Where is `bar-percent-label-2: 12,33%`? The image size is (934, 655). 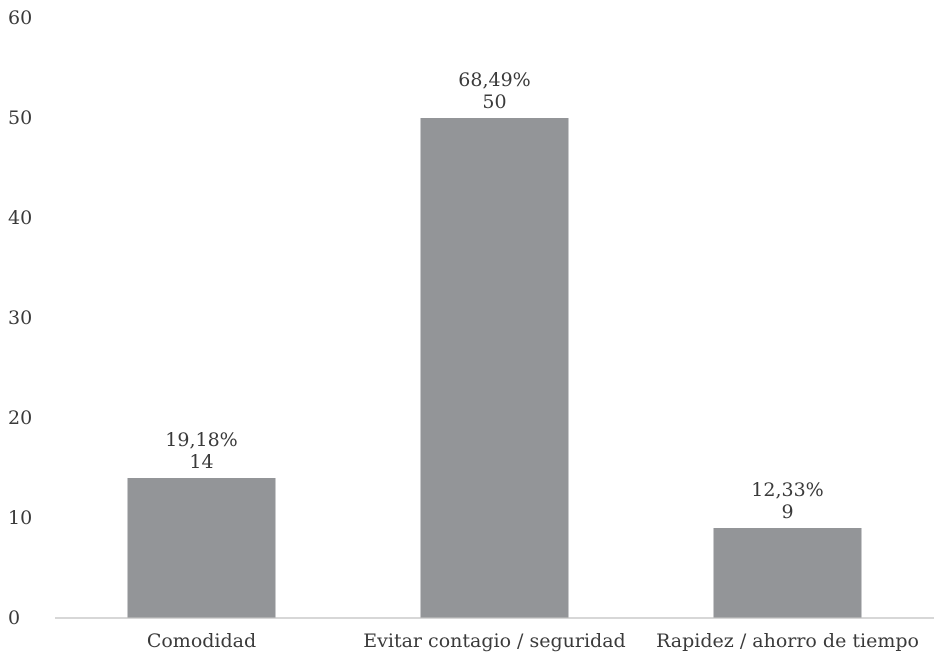 bar-percent-label-2: 12,33% is located at coordinates (787, 490).